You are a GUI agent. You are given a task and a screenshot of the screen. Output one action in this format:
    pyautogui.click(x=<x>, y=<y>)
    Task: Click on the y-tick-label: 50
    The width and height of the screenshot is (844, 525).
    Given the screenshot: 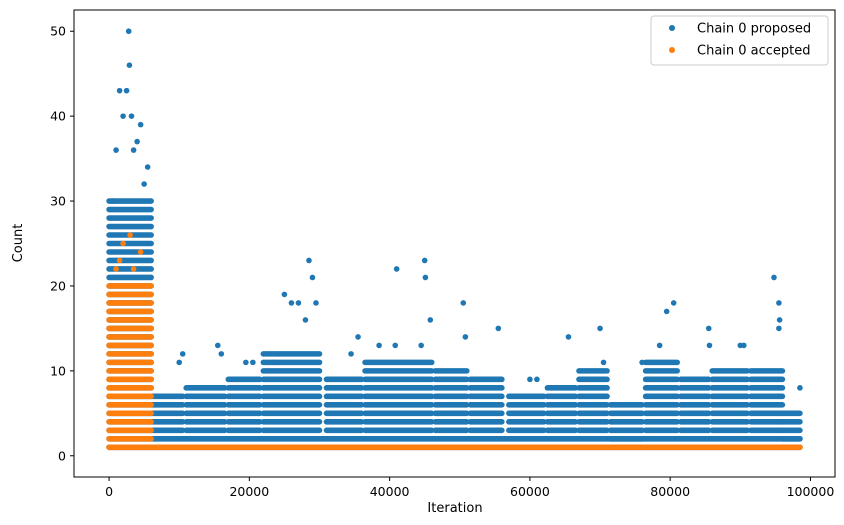 What is the action you would take?
    pyautogui.click(x=58, y=31)
    